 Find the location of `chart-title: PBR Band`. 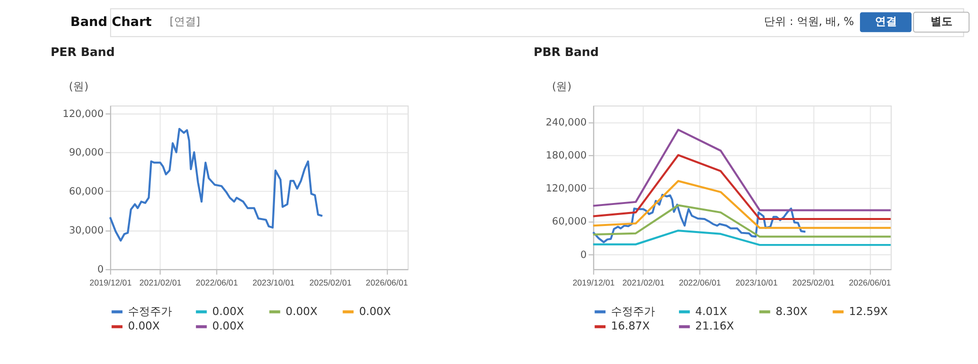

chart-title: PBR Band is located at coordinates (566, 51).